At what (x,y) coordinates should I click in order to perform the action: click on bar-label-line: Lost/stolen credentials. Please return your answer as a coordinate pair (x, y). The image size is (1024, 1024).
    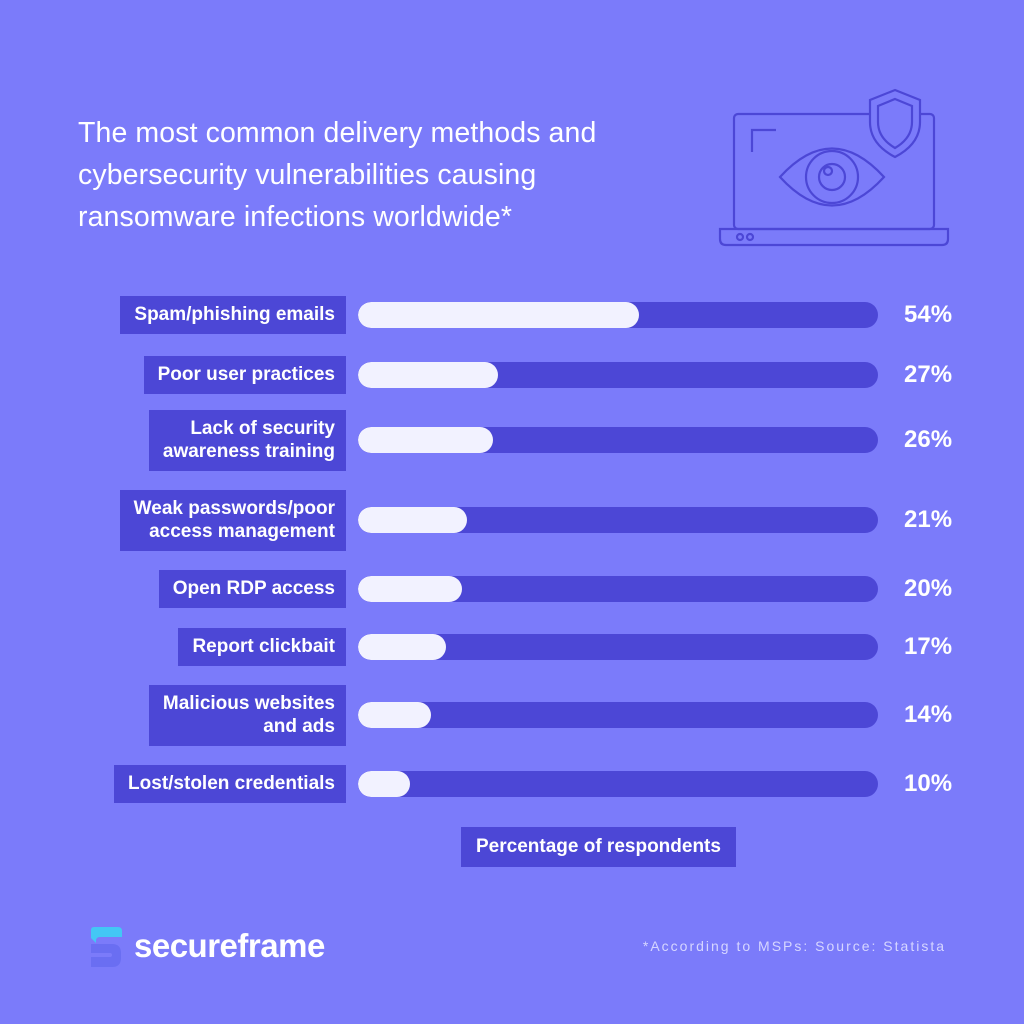
    Looking at the image, I should click on (231, 783).